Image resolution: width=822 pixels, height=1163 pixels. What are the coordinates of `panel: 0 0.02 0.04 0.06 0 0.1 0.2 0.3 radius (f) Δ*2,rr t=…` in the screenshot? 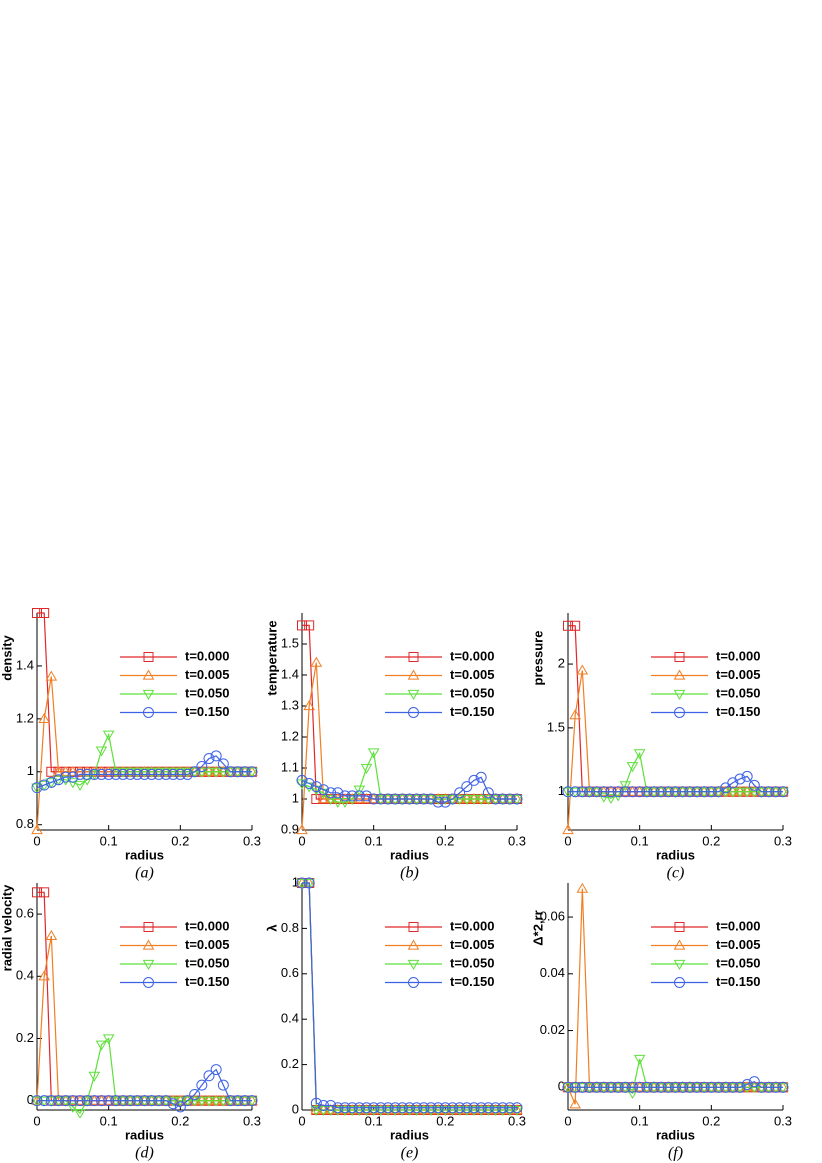 It's located at (661, 1022).